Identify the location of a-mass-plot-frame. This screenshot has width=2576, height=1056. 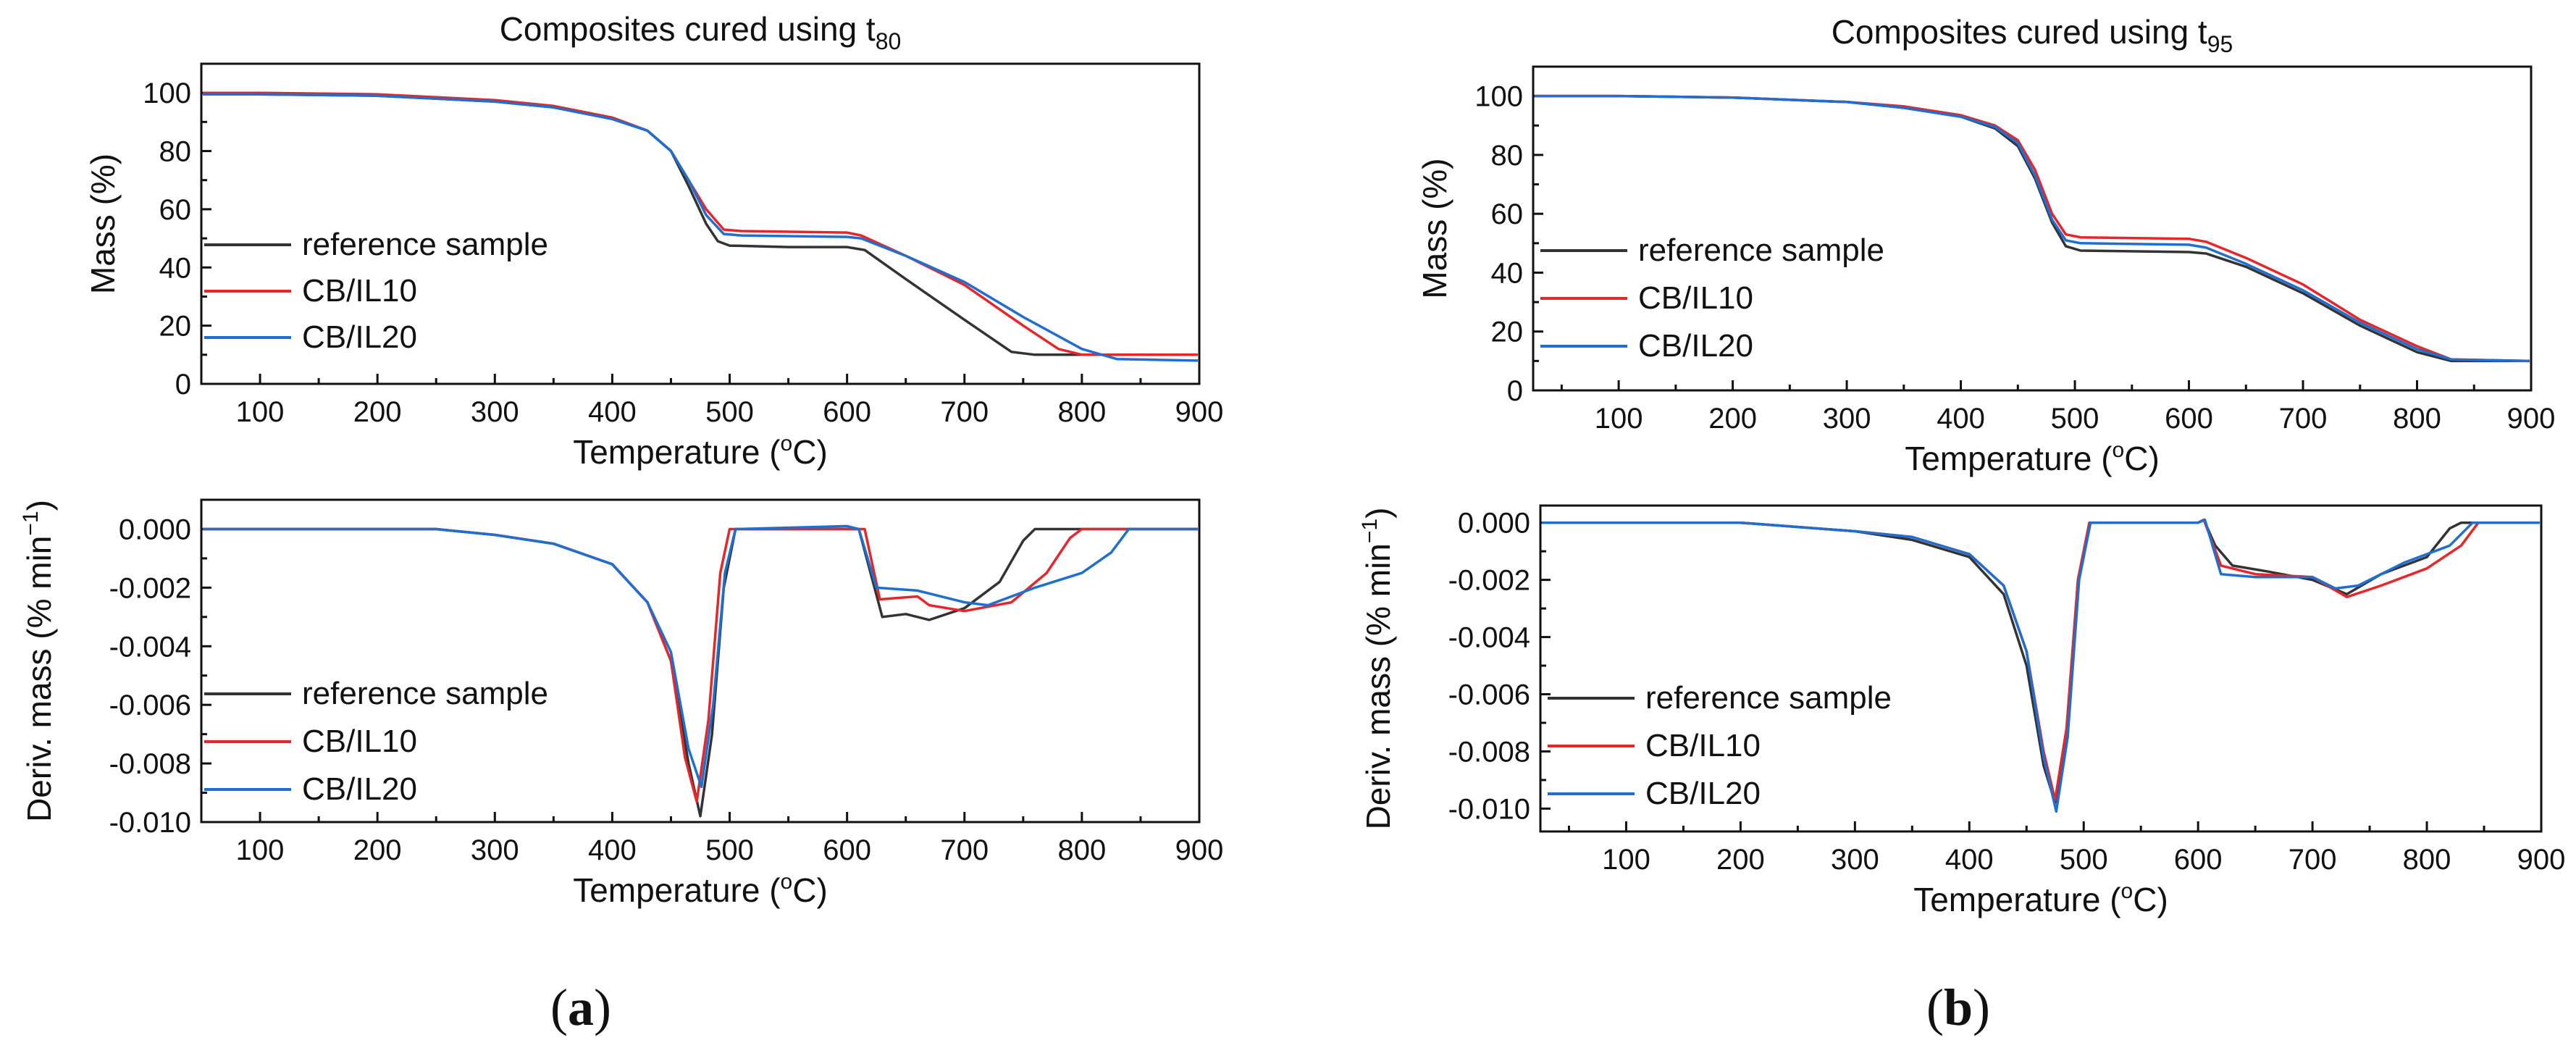
(700, 224).